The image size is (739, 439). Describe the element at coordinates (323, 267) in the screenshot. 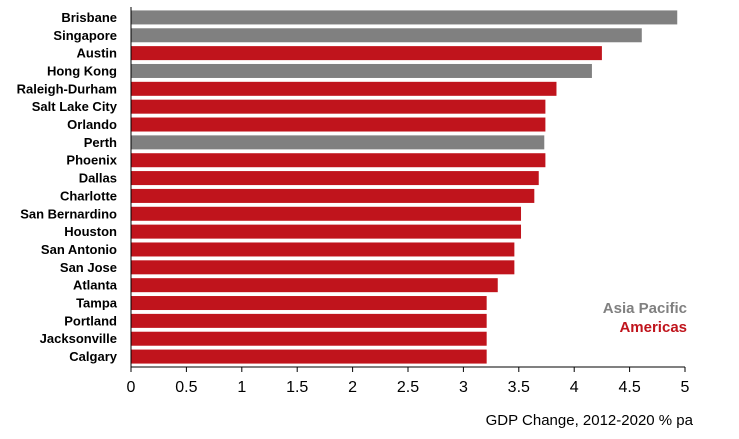

I see `bar-san-jose` at that location.